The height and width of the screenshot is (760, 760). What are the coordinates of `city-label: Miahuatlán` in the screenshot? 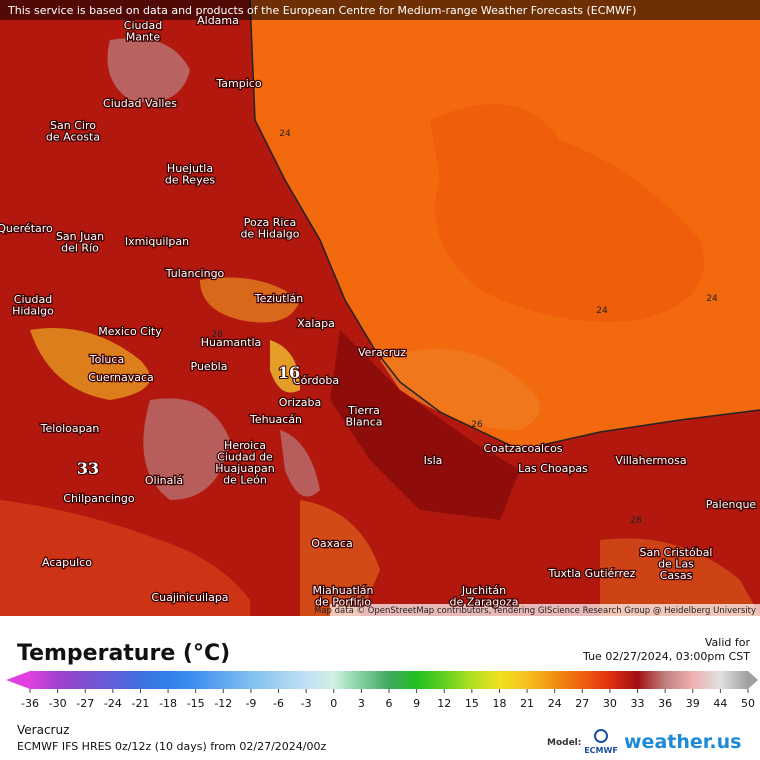 It's located at (342, 590).